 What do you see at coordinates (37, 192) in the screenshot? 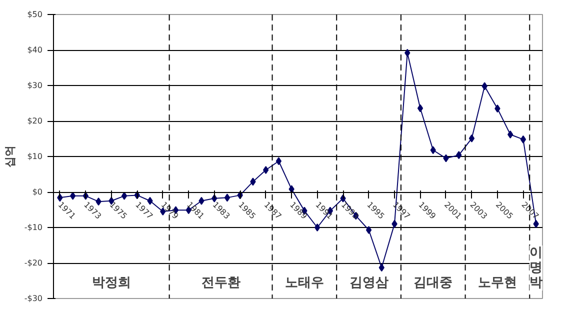
I see `y-tick-label: $0` at bounding box center [37, 192].